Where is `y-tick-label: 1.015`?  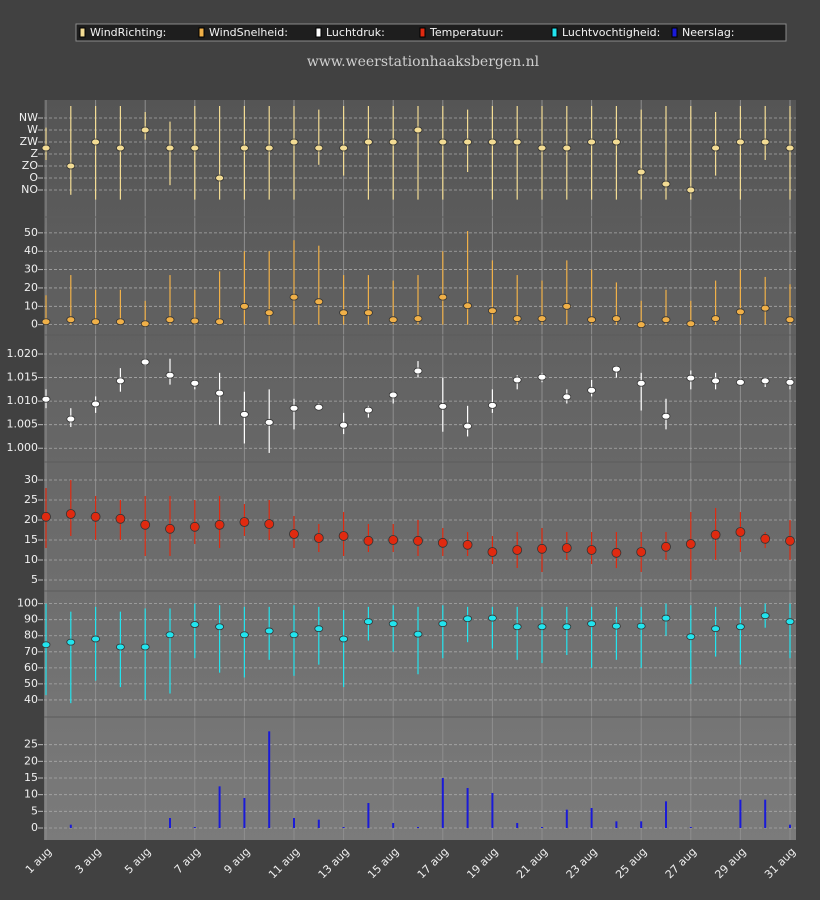
y-tick-label: 1.015 is located at coordinates (23, 377).